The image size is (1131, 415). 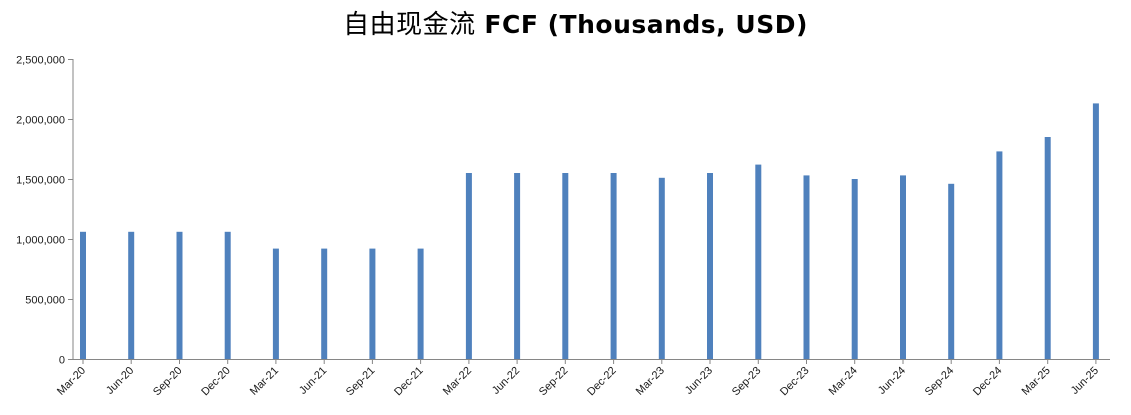 What do you see at coordinates (409, 25) in the screenshot?
I see `chart-title-cjk: 自由现金流` at bounding box center [409, 25].